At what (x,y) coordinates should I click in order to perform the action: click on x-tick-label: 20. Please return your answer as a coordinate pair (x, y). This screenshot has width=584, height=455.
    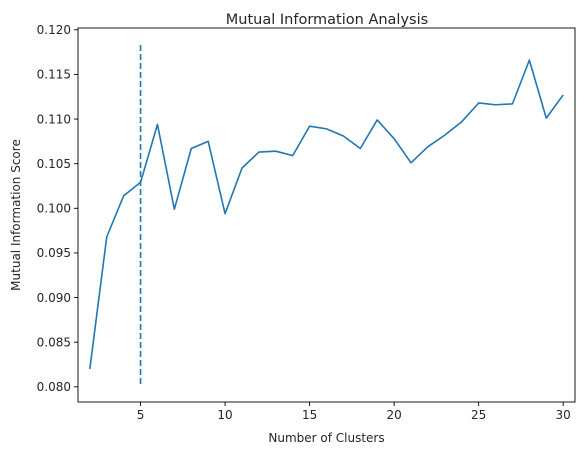
    Looking at the image, I should click on (393, 415).